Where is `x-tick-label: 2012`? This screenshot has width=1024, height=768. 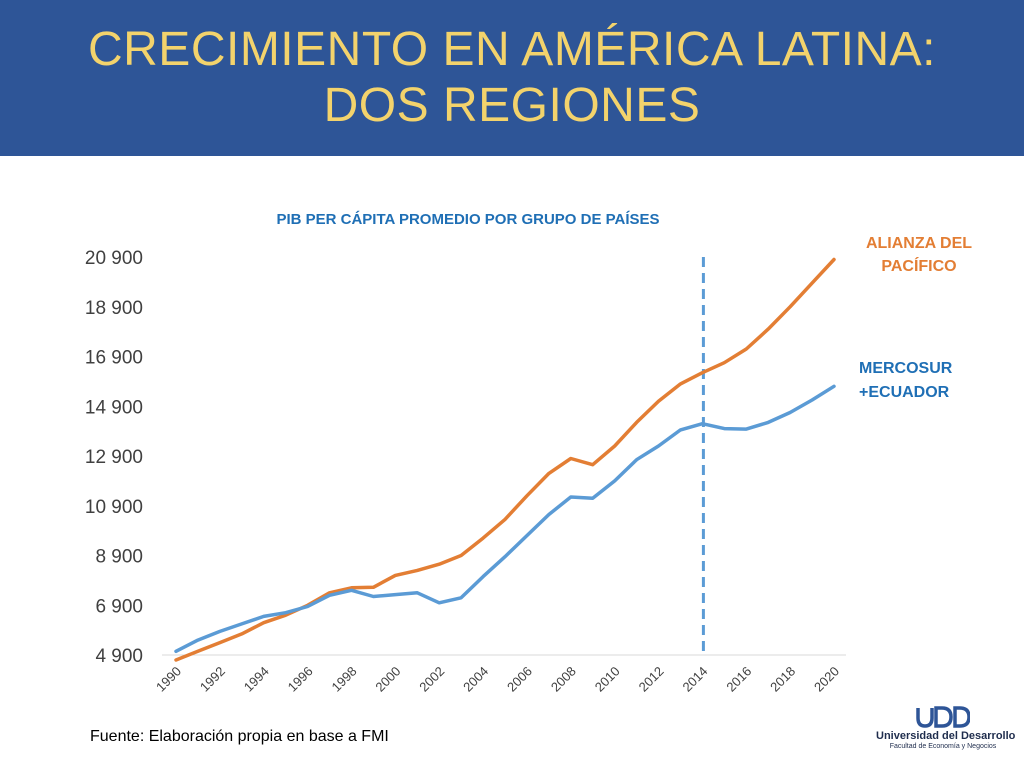
x-tick-label: 2012 is located at coordinates (651, 679).